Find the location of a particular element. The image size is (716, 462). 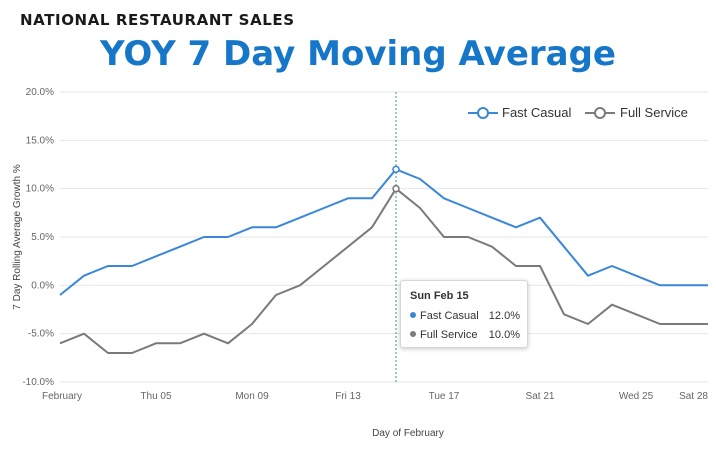

y-tick-label: -5.0% is located at coordinates (41, 334).